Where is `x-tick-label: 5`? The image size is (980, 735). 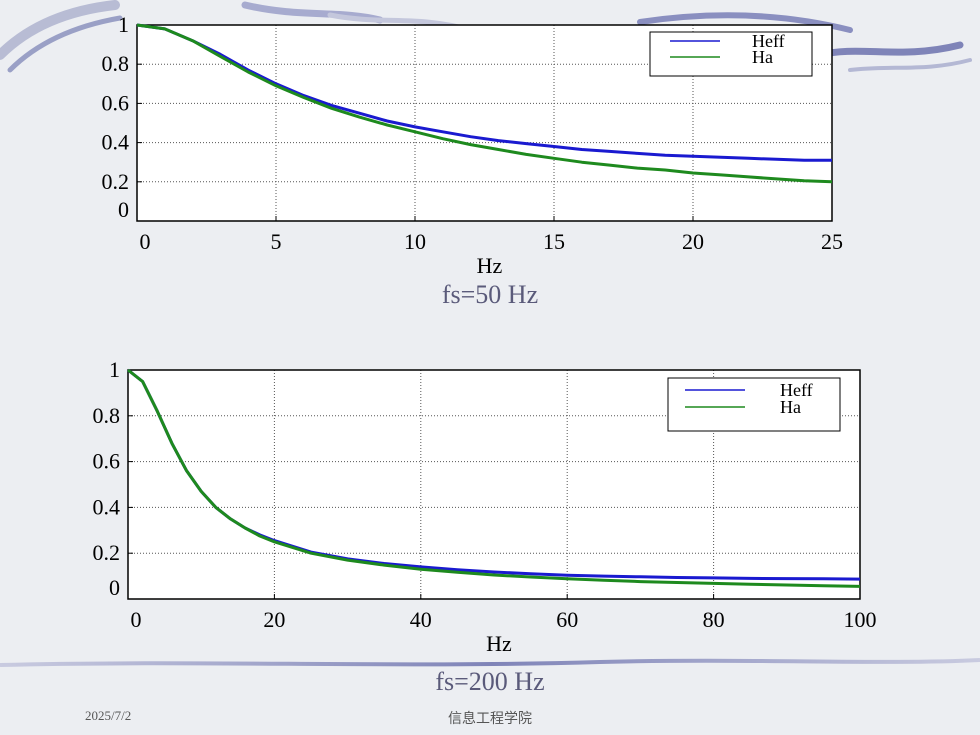
x-tick-label: 5 is located at coordinates (276, 241).